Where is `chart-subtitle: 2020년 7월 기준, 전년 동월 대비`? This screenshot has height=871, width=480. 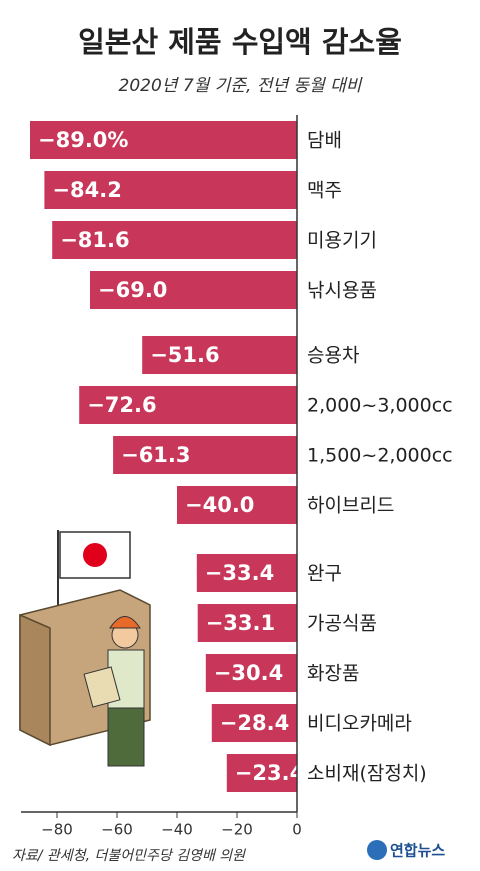 chart-subtitle: 2020년 7월 기준, 전년 동월 대비 is located at coordinates (241, 86).